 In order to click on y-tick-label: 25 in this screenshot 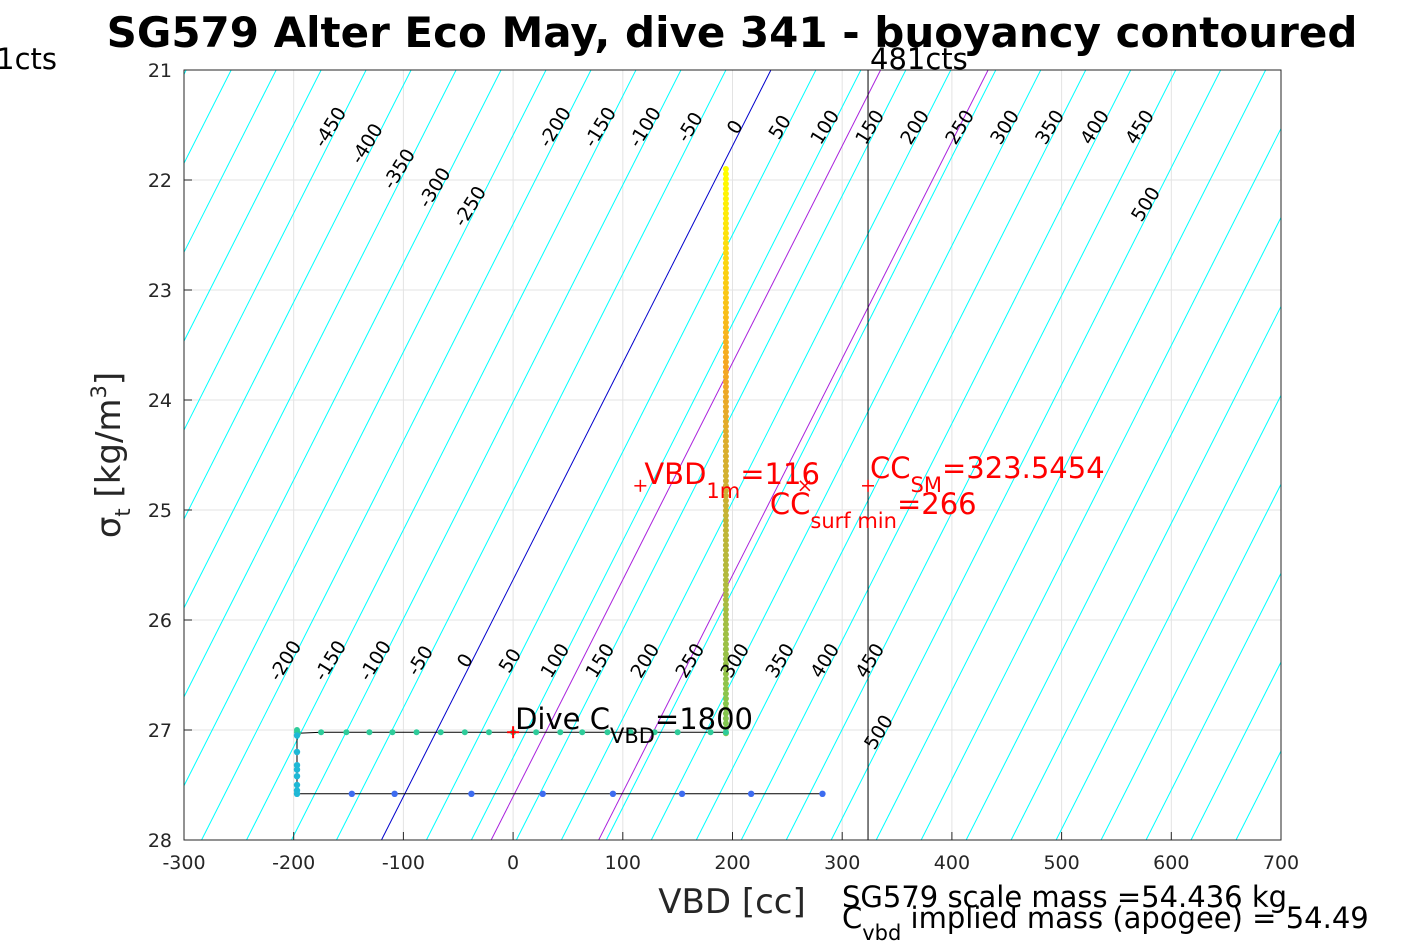, I will do `click(160, 511)`.